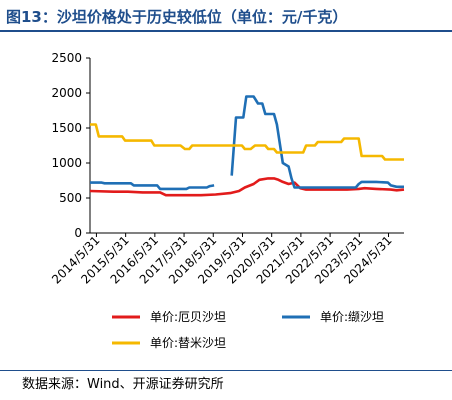 The image size is (452, 400). Describe the element at coordinates (226, 31) in the screenshot. I see `title-divider` at that location.